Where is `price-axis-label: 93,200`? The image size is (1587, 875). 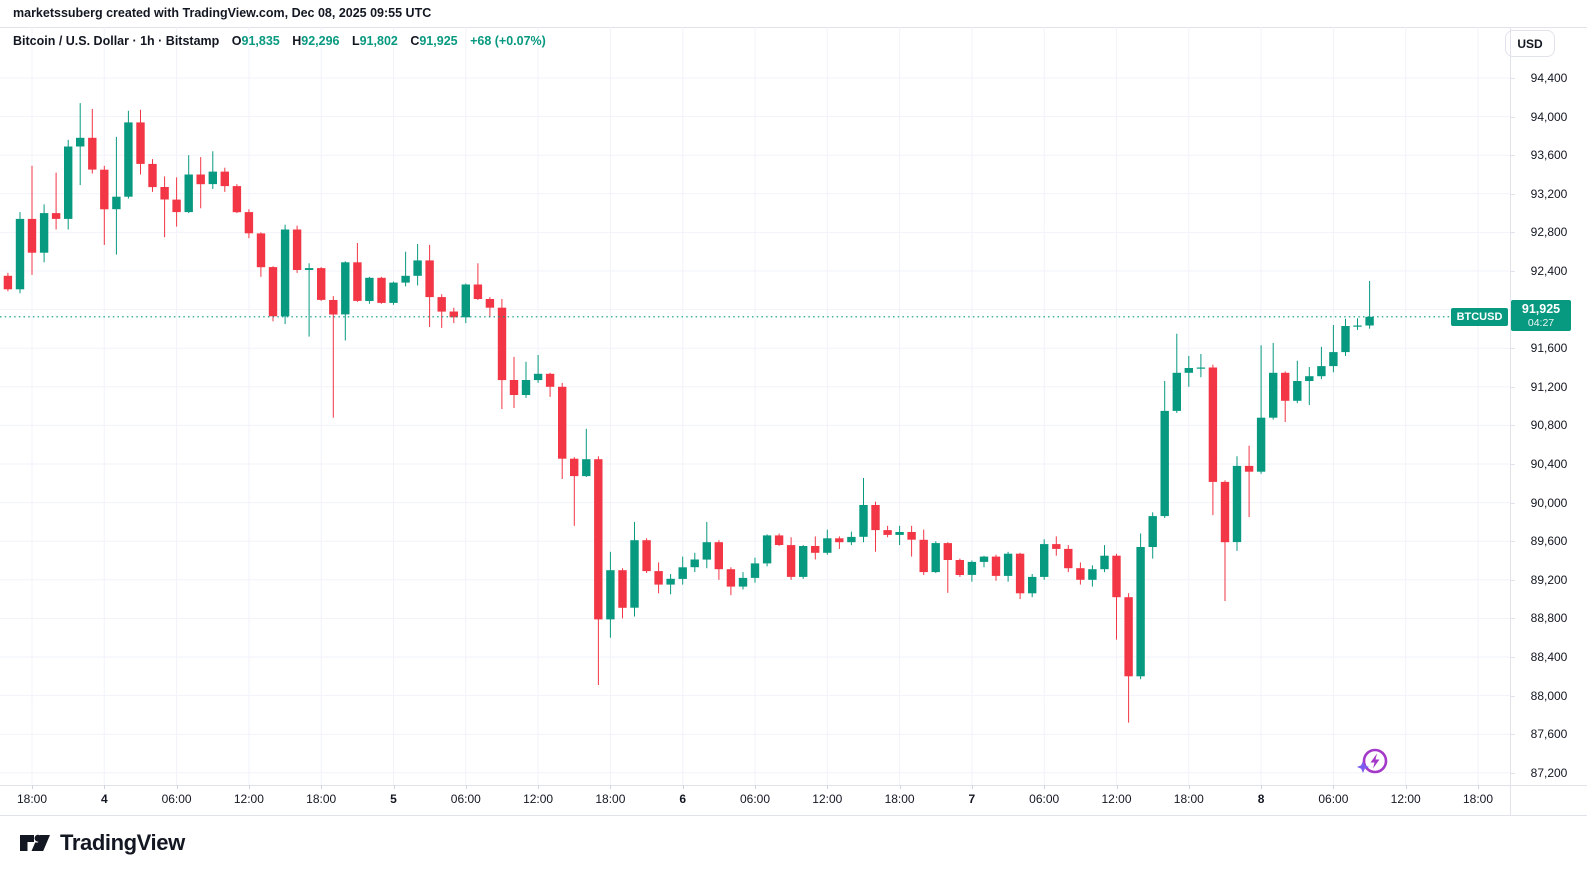
price-axis-label: 93,200 is located at coordinates (1549, 193).